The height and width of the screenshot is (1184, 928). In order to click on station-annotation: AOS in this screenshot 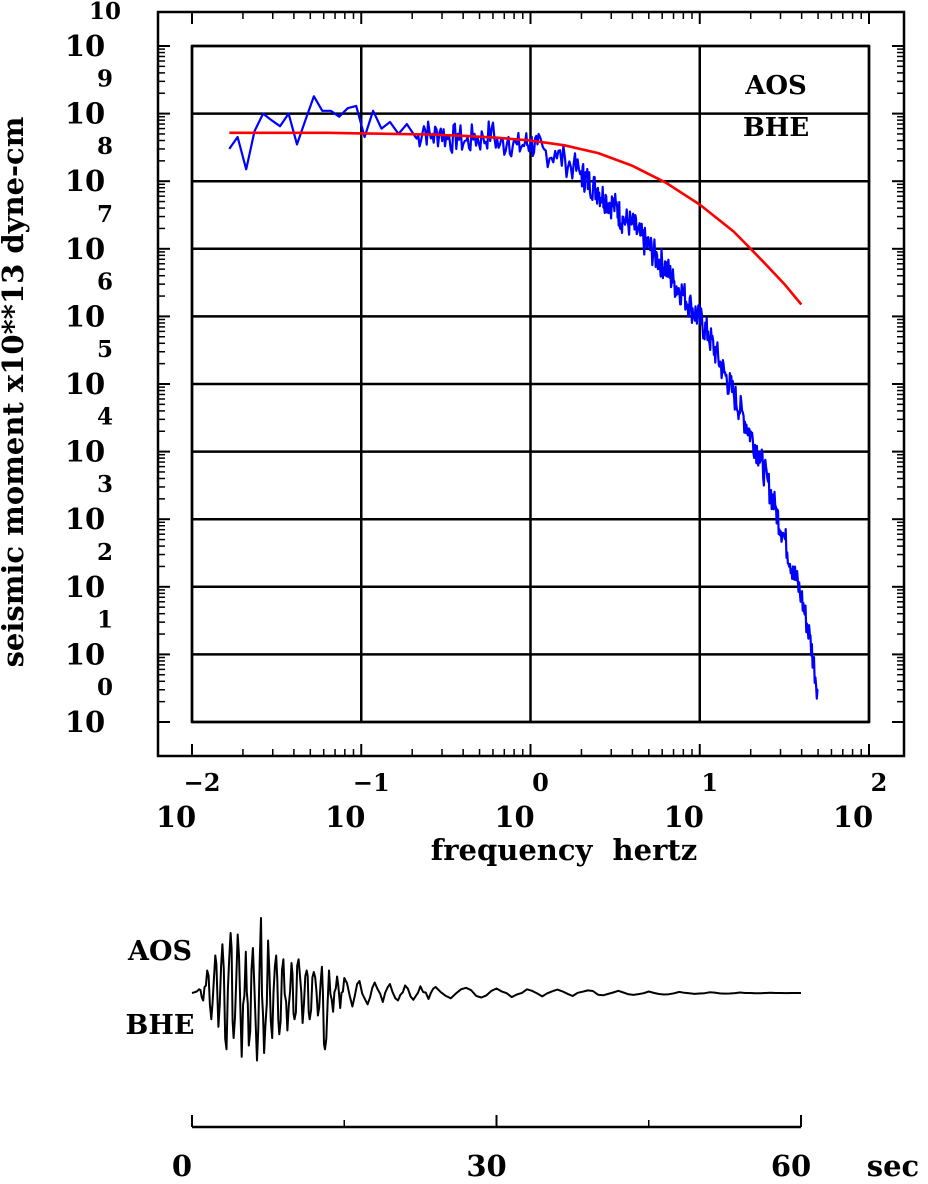, I will do `click(775, 86)`.